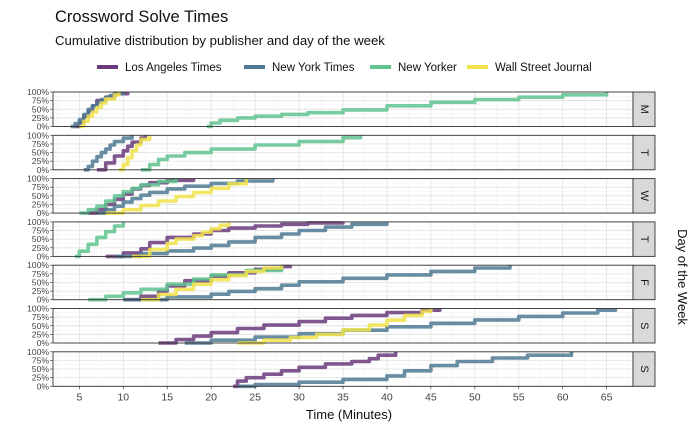 The height and width of the screenshot is (432, 700). I want to click on x-axis: 5 10 15 20 25 30 35 40 45 50 55 60 65, so click(344, 394).